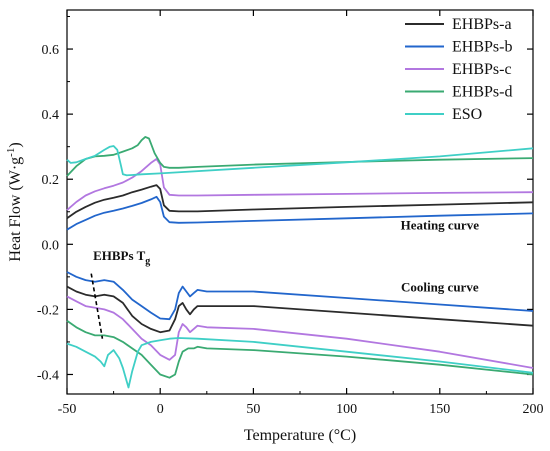 This screenshot has height=451, width=550. Describe the element at coordinates (300, 309) in the screenshot. I see `series-line-ehbps-a-cooling` at that location.